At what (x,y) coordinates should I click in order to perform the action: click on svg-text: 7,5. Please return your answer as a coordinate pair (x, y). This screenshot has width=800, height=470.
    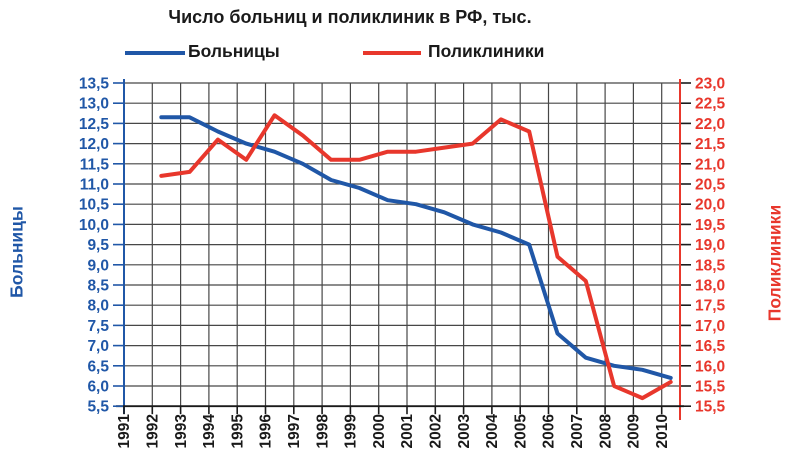
    Looking at the image, I should click on (98, 326).